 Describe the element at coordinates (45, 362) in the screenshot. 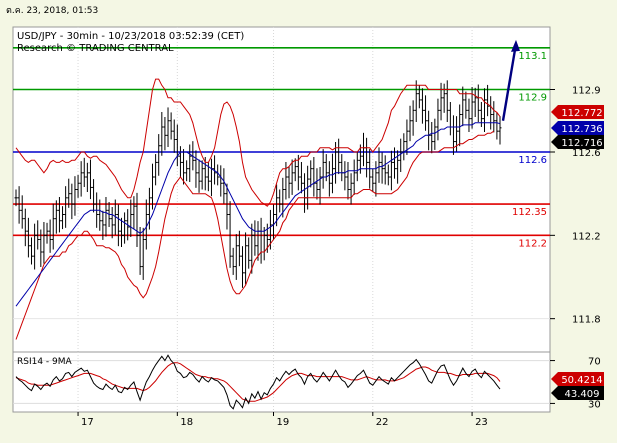

I see `rsi-title: RSI14 - 9MA` at that location.